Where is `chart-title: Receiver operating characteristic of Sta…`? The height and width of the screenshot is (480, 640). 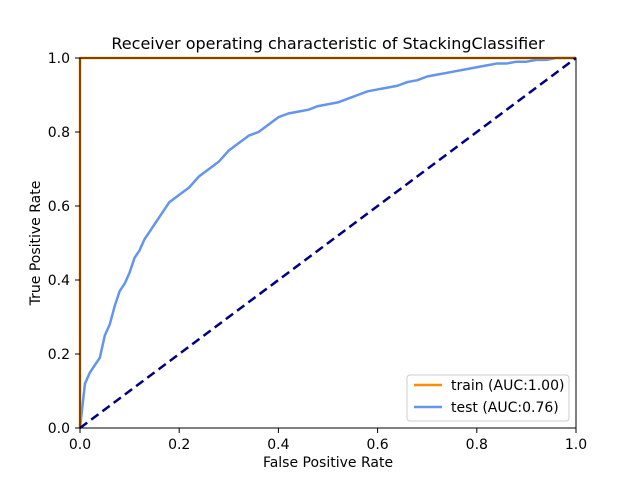
chart-title: Receiver operating characteristic of Sta… is located at coordinates (328, 43).